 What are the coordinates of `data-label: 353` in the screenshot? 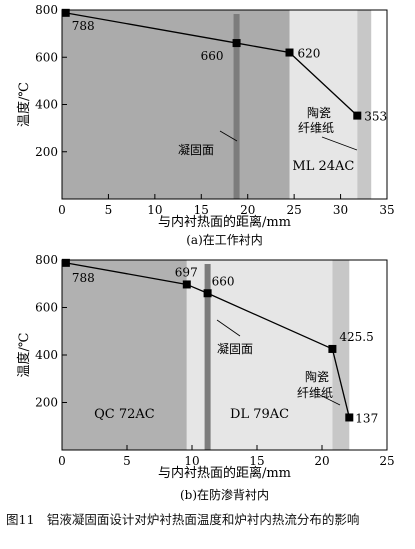 It's located at (375, 117).